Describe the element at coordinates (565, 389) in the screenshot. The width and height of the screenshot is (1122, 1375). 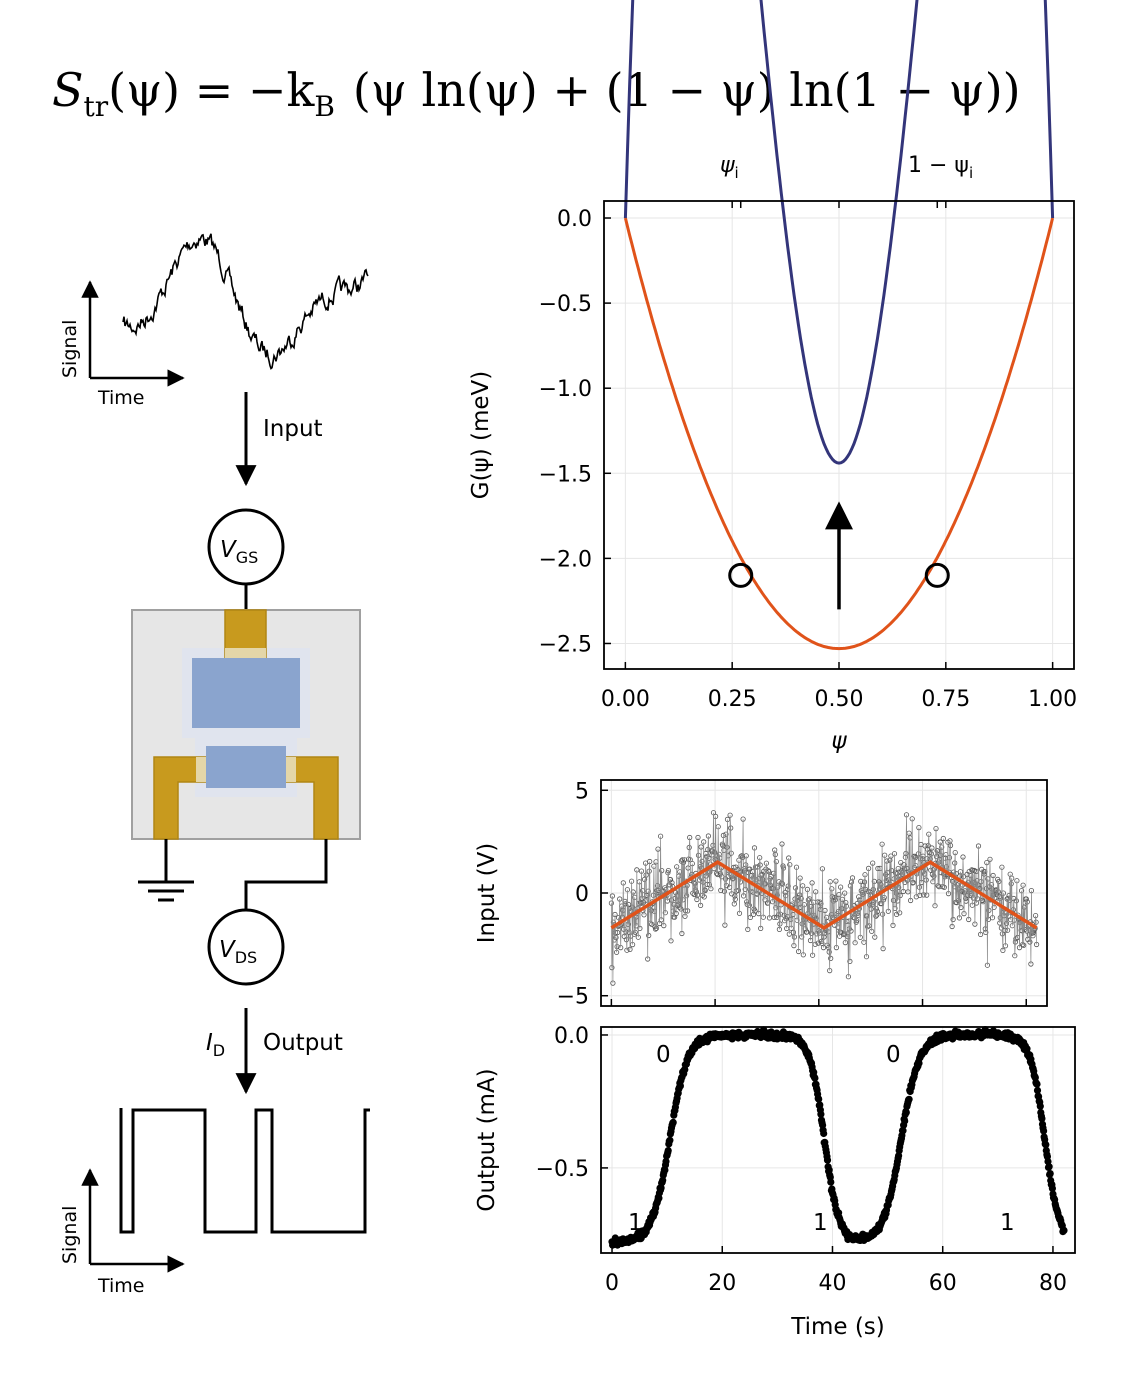
I see `c1-ytick-label: −1.0` at that location.